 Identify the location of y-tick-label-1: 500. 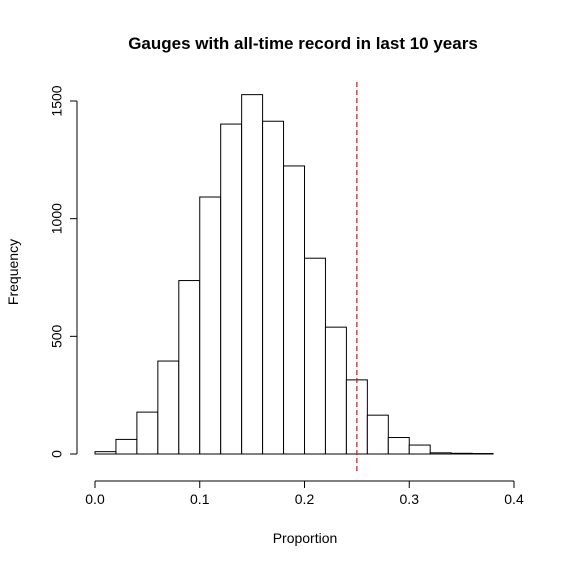
(57, 336).